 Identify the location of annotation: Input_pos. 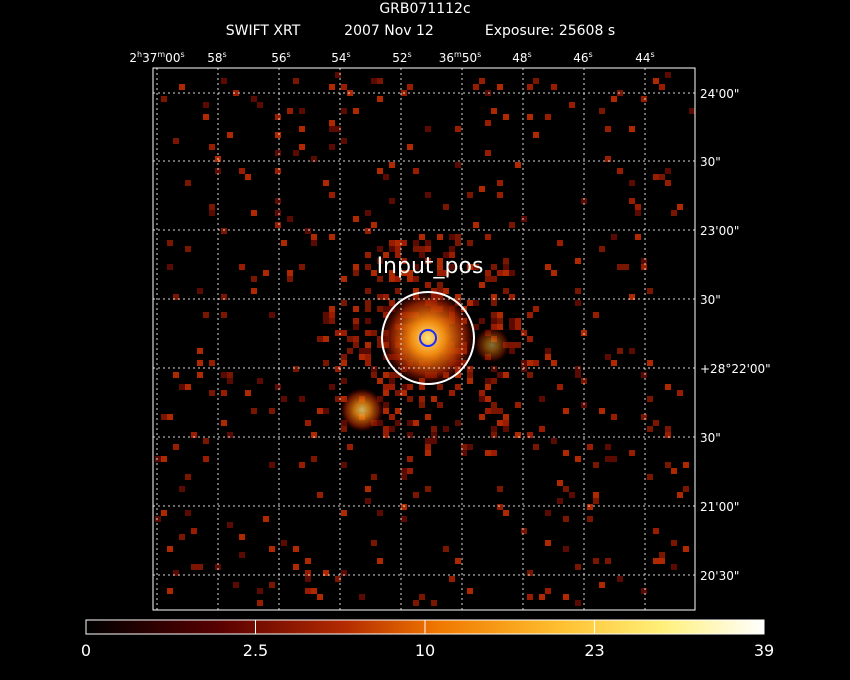
(430, 266).